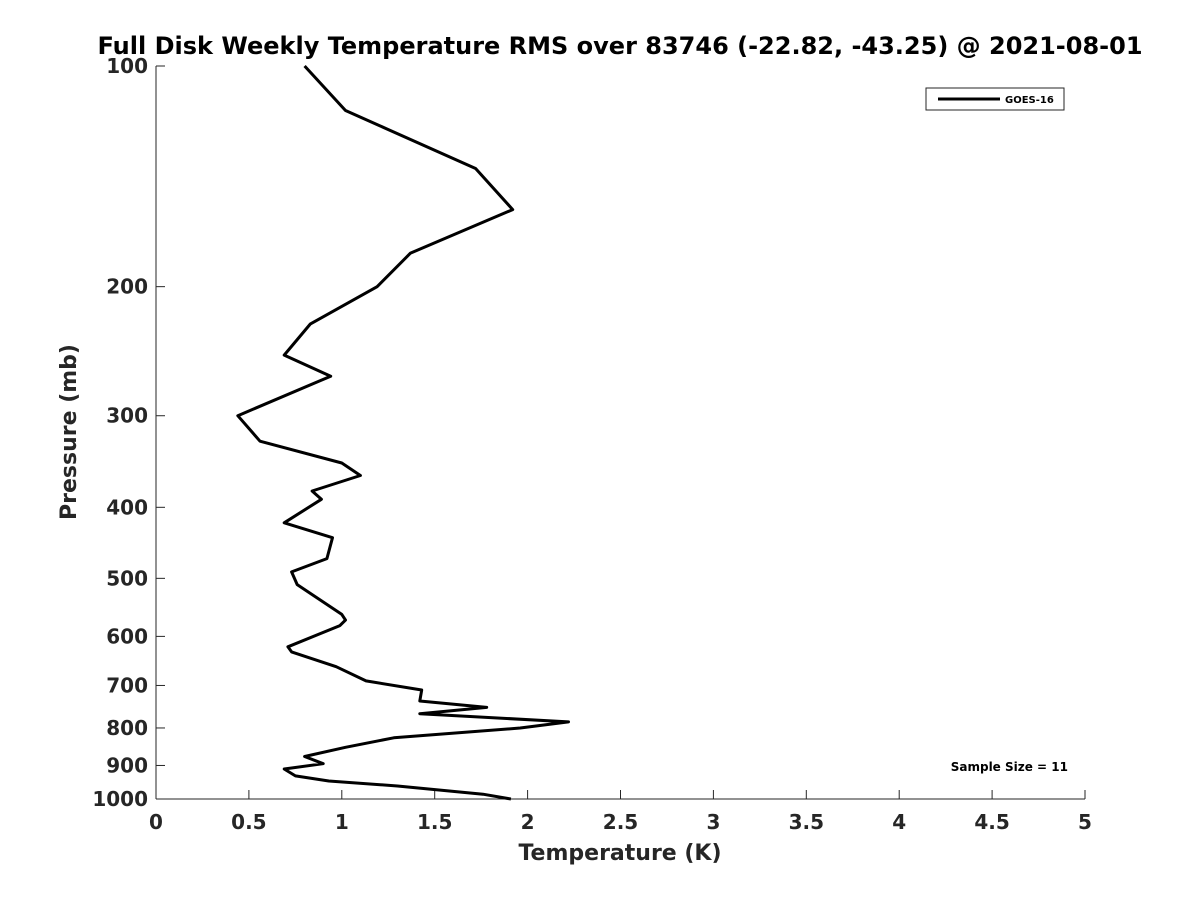 The height and width of the screenshot is (900, 1200). Describe the element at coordinates (434, 822) in the screenshot. I see `x-tick-label-3: 1.5` at that location.